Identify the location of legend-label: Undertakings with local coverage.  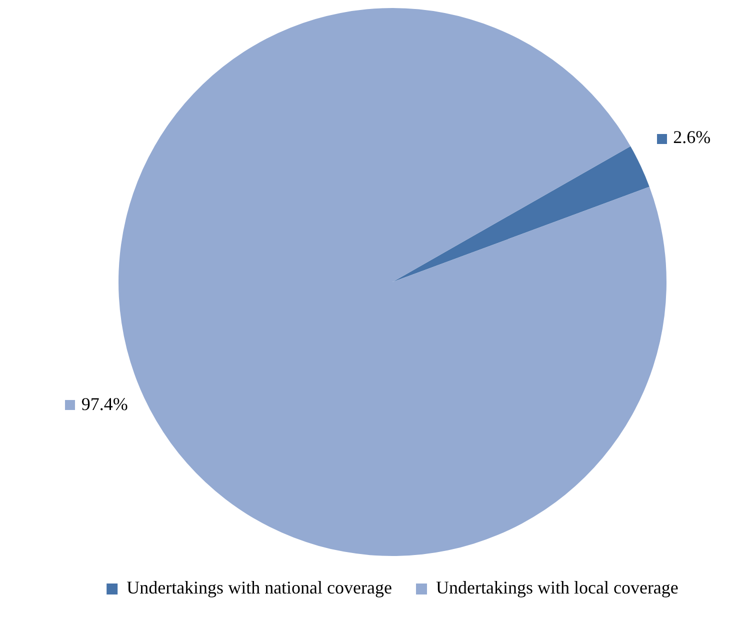
(557, 588).